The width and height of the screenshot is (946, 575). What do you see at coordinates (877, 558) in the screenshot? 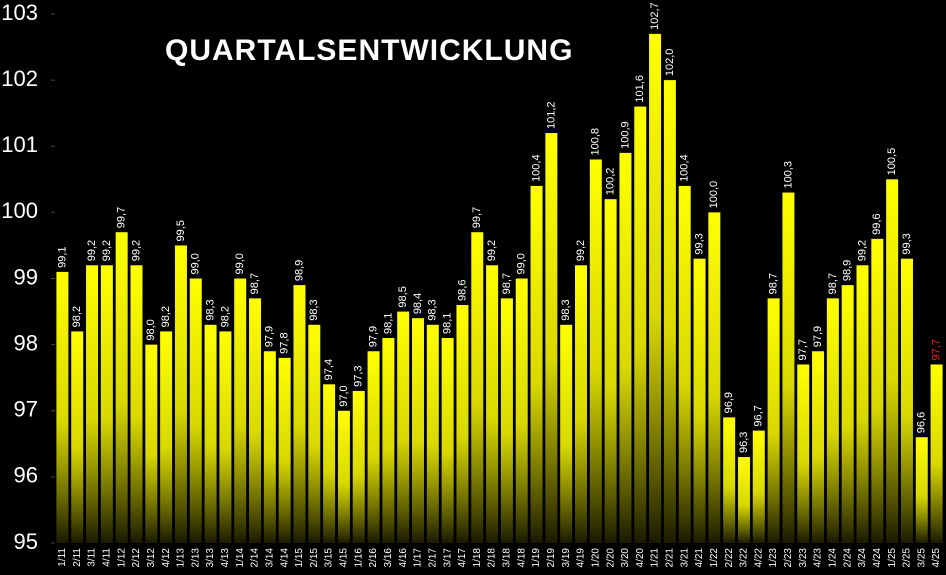
I see `x-tick-label: 4/24` at bounding box center [877, 558].